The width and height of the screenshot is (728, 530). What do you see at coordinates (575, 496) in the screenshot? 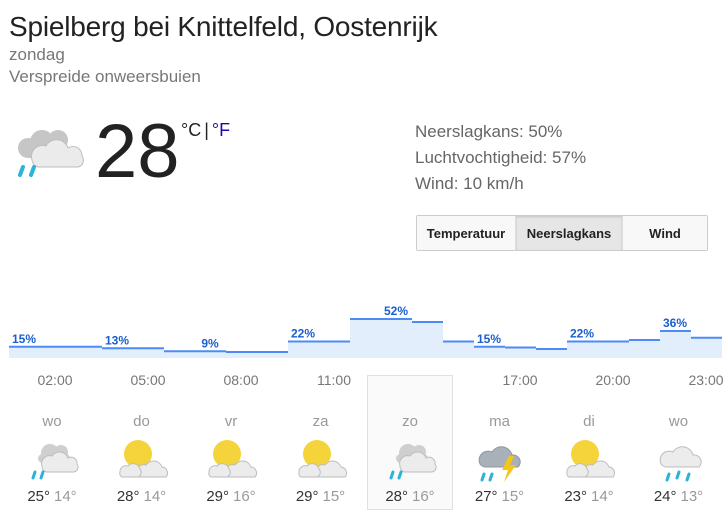
I see `high-temp: 23°` at bounding box center [575, 496].